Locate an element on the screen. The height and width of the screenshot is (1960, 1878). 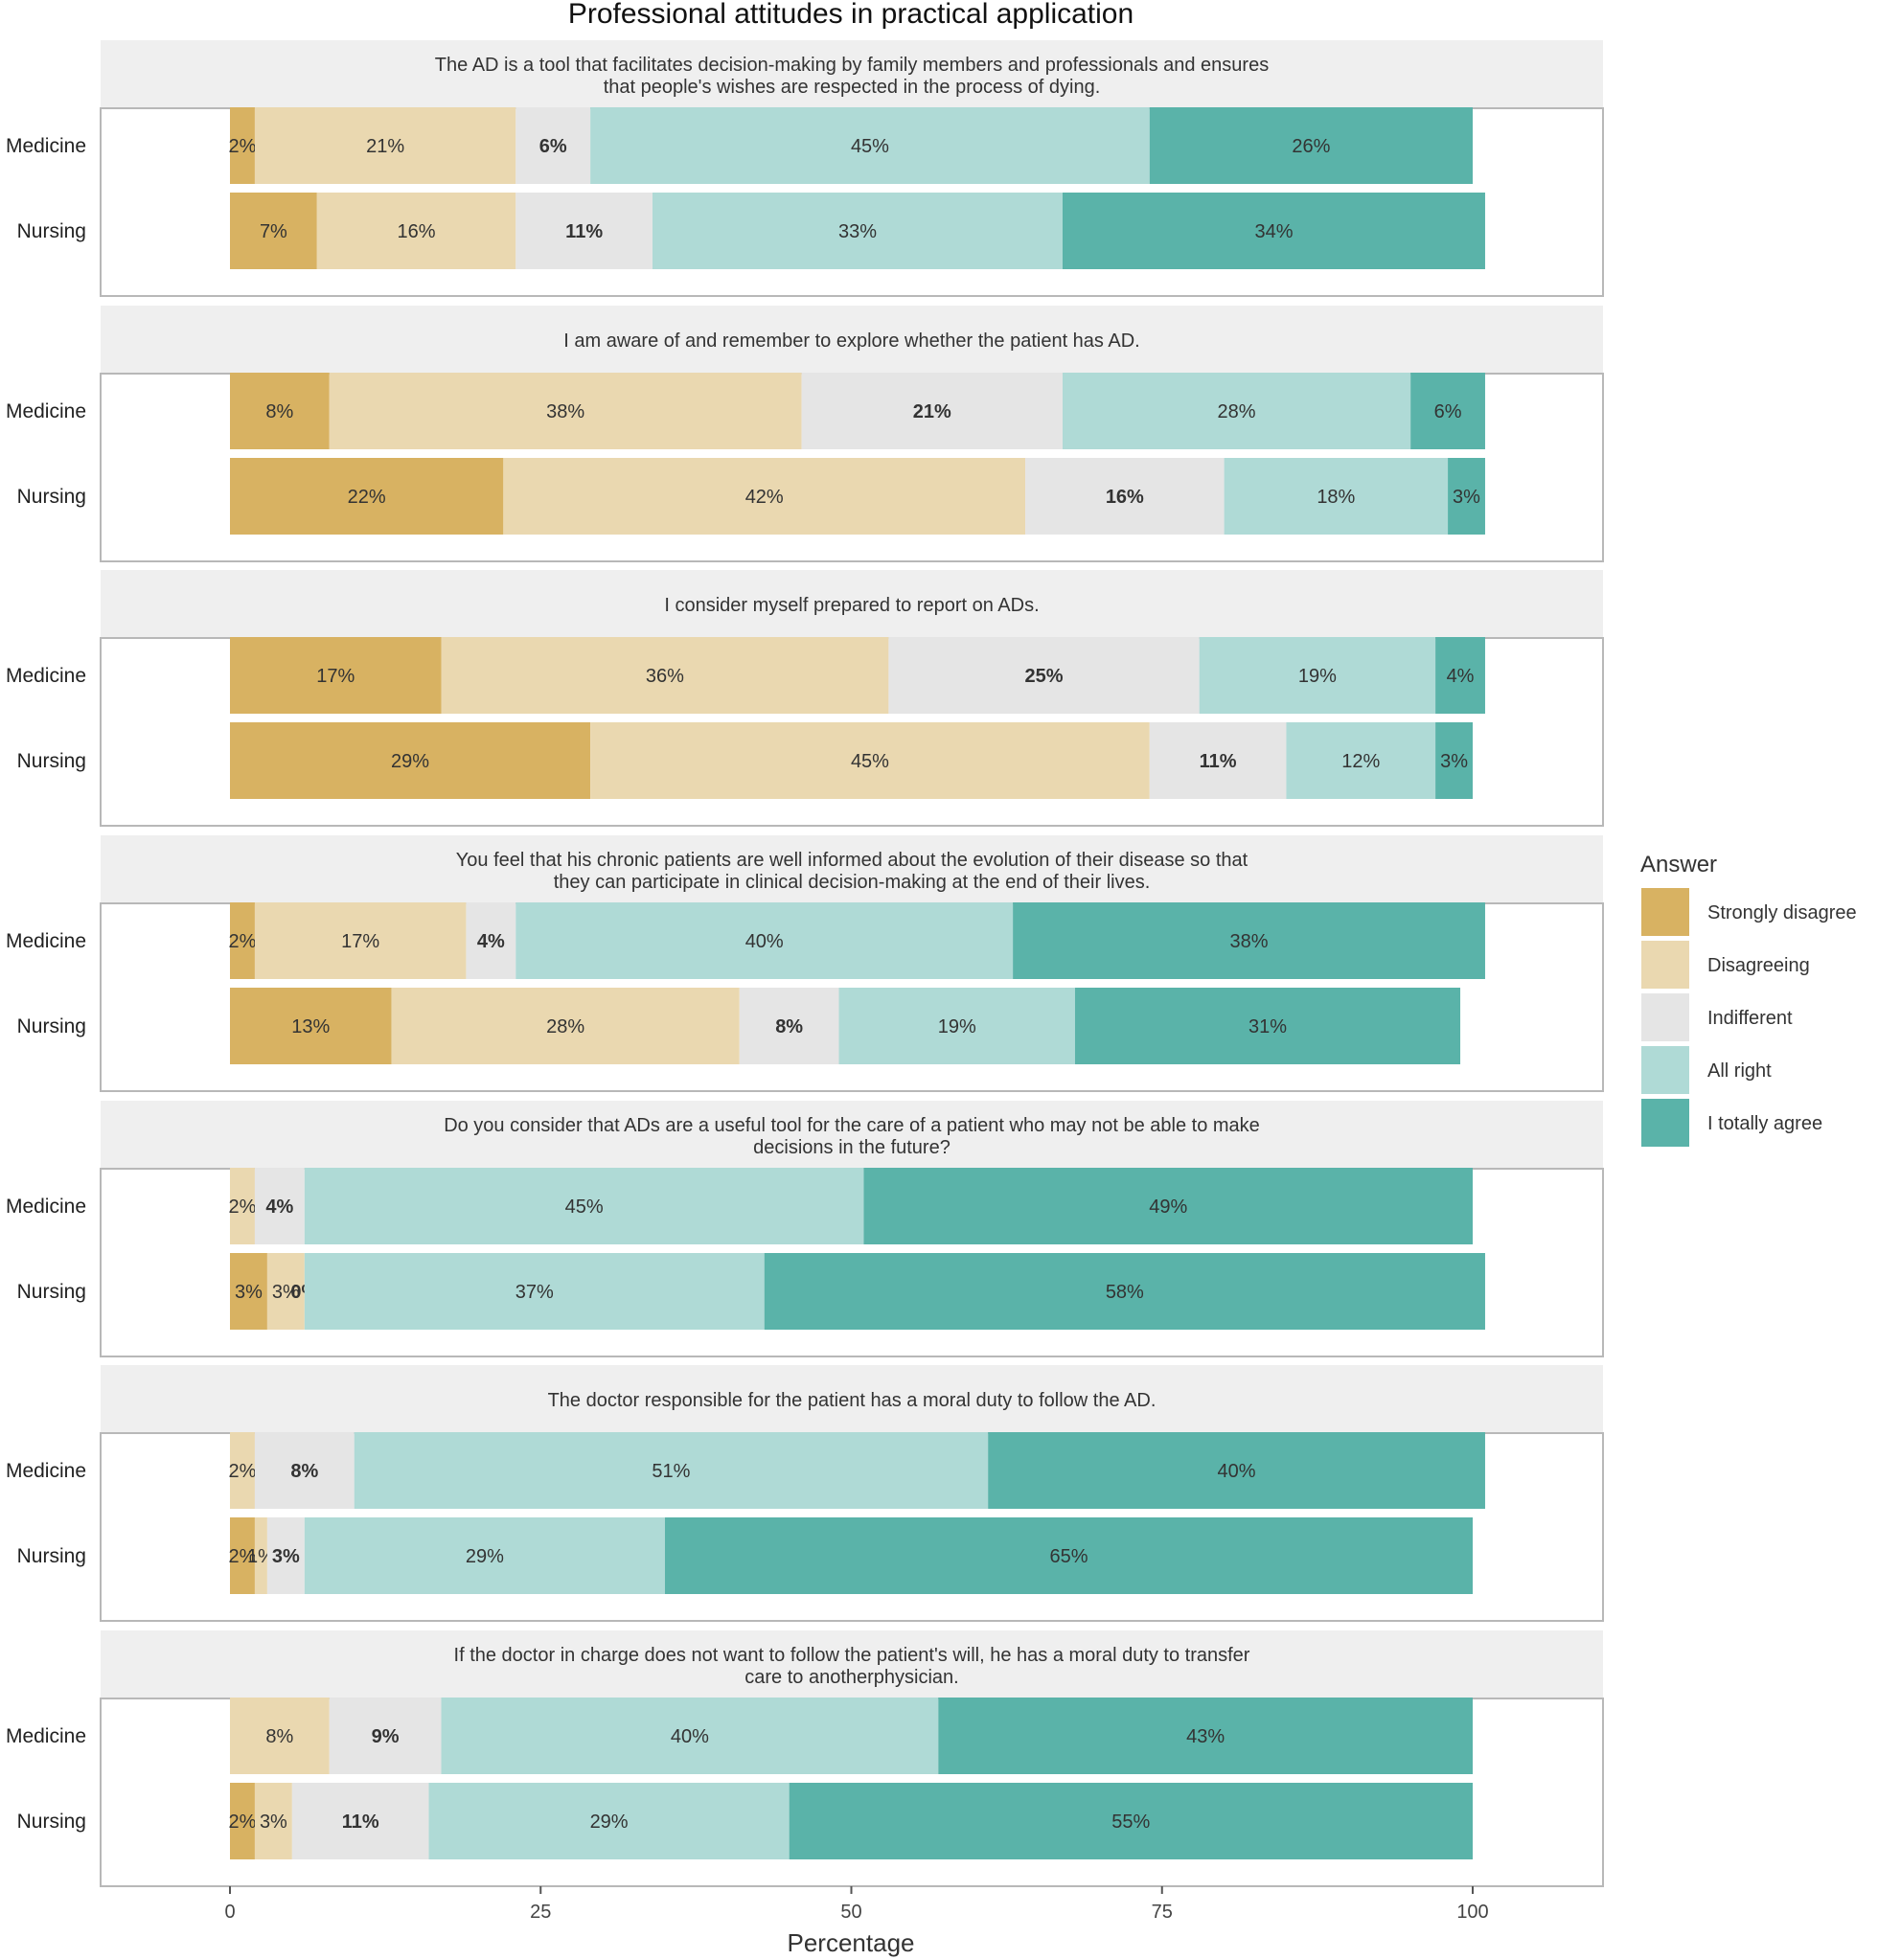
data-label: 18% is located at coordinates (1336, 497).